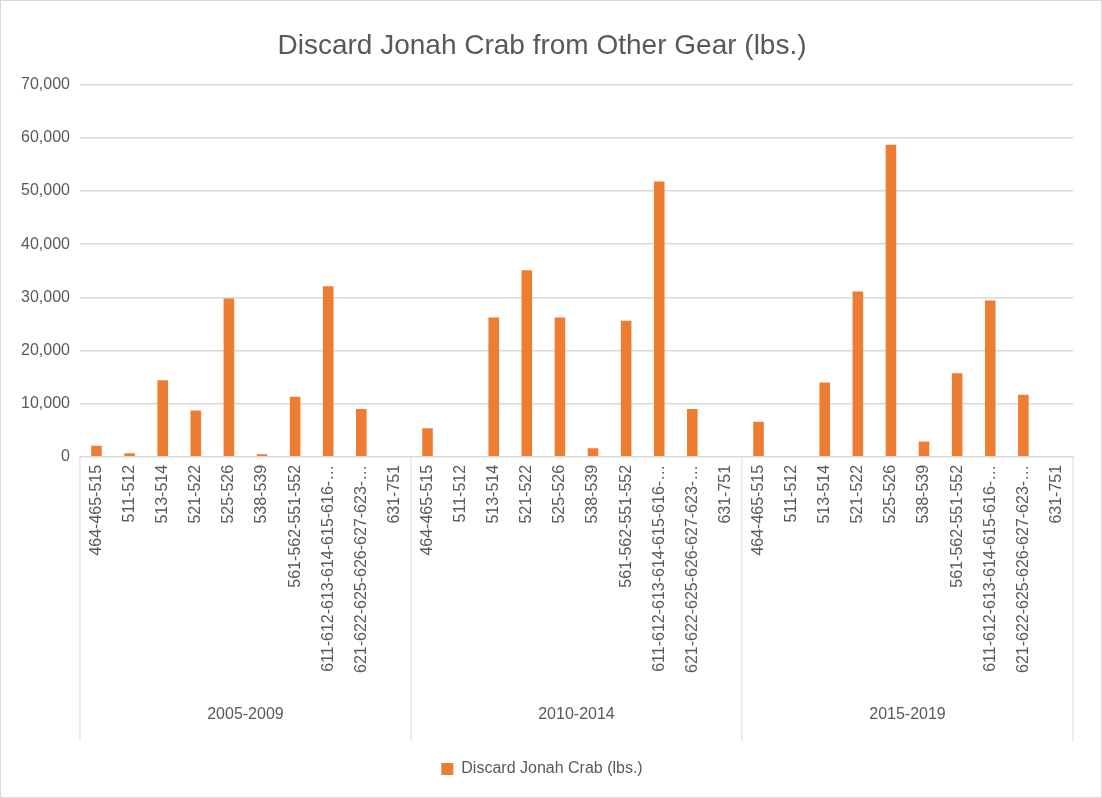 Image resolution: width=1102 pixels, height=798 pixels. I want to click on y-tick-label: 60,000, so click(46, 137).